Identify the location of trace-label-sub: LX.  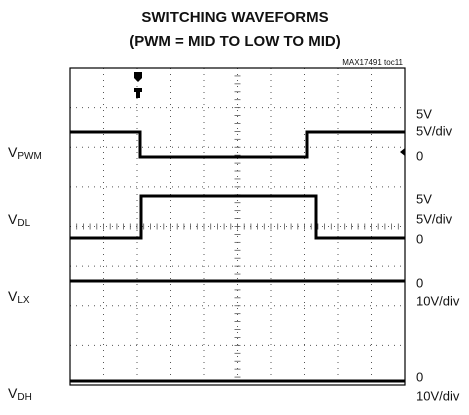
(23, 300).